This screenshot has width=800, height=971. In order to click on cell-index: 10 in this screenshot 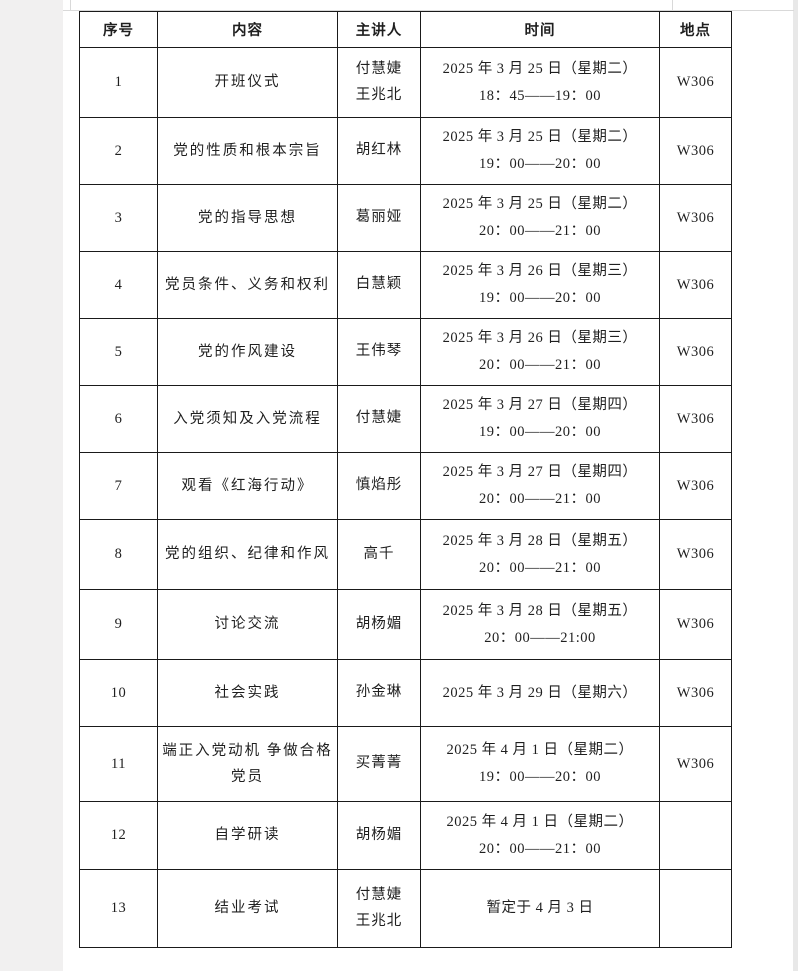, I will do `click(118, 693)`.